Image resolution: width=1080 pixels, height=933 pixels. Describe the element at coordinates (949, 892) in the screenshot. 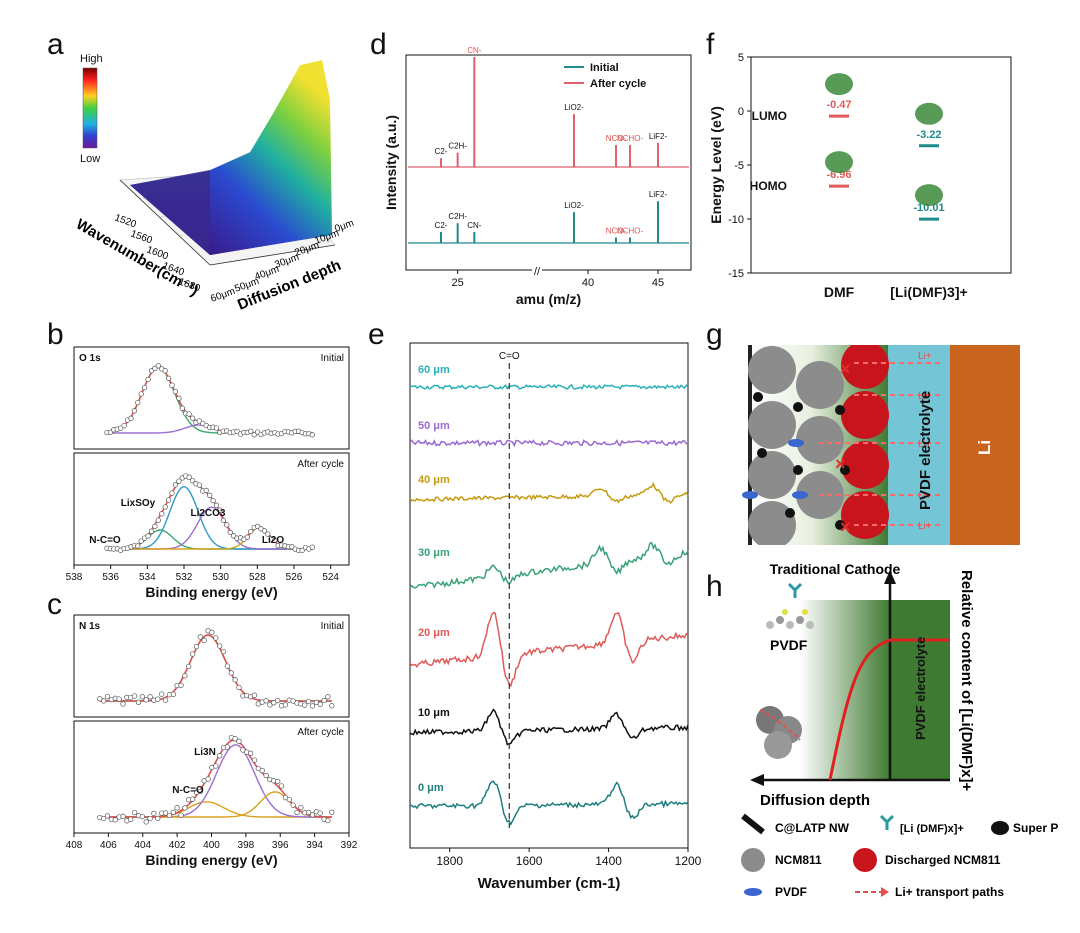

I see `legend-paths: Li+ transport paths` at that location.